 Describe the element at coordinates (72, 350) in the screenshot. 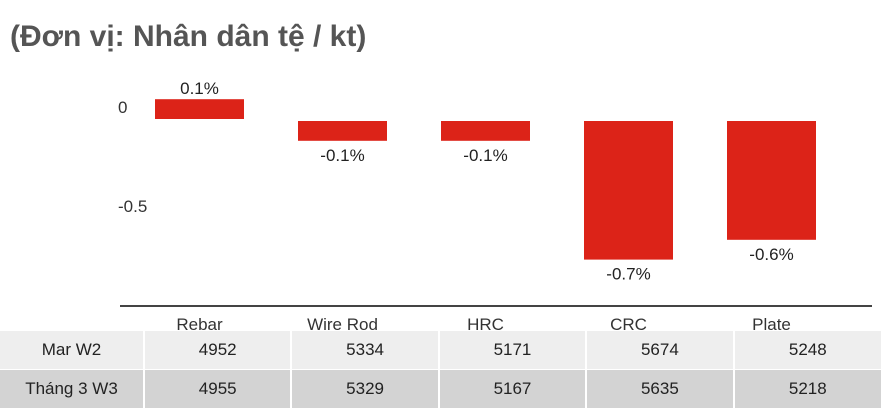

I see `row-label: Mar W2` at that location.